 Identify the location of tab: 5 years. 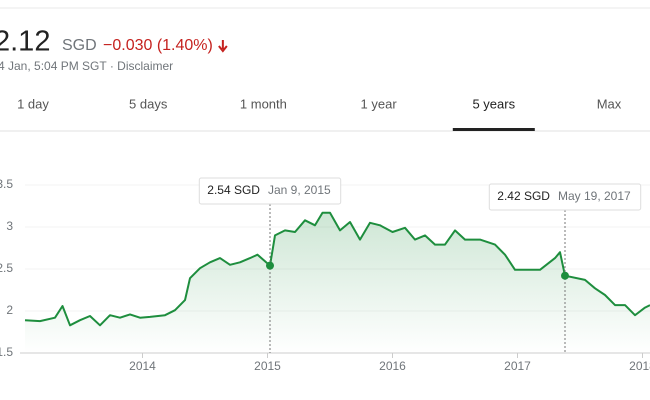
(493, 103).